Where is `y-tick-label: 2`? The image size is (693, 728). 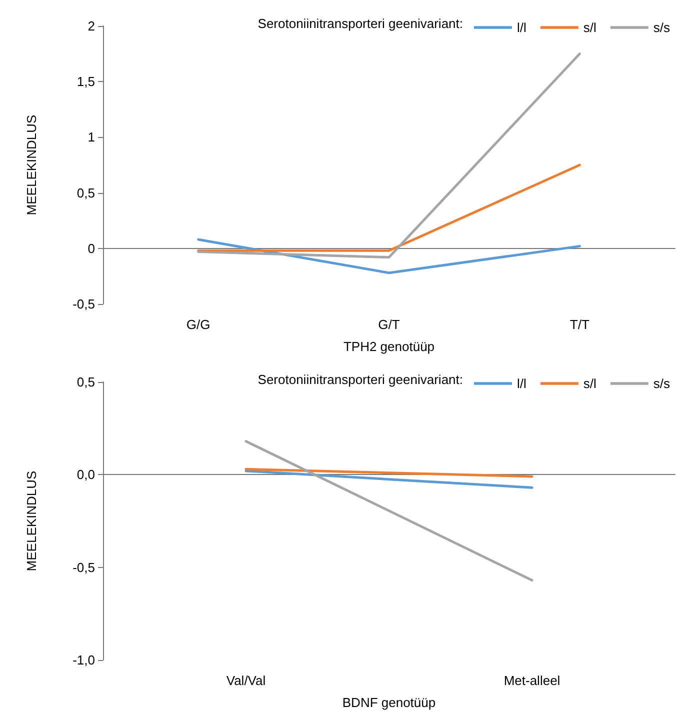 y-tick-label: 2 is located at coordinates (91, 26).